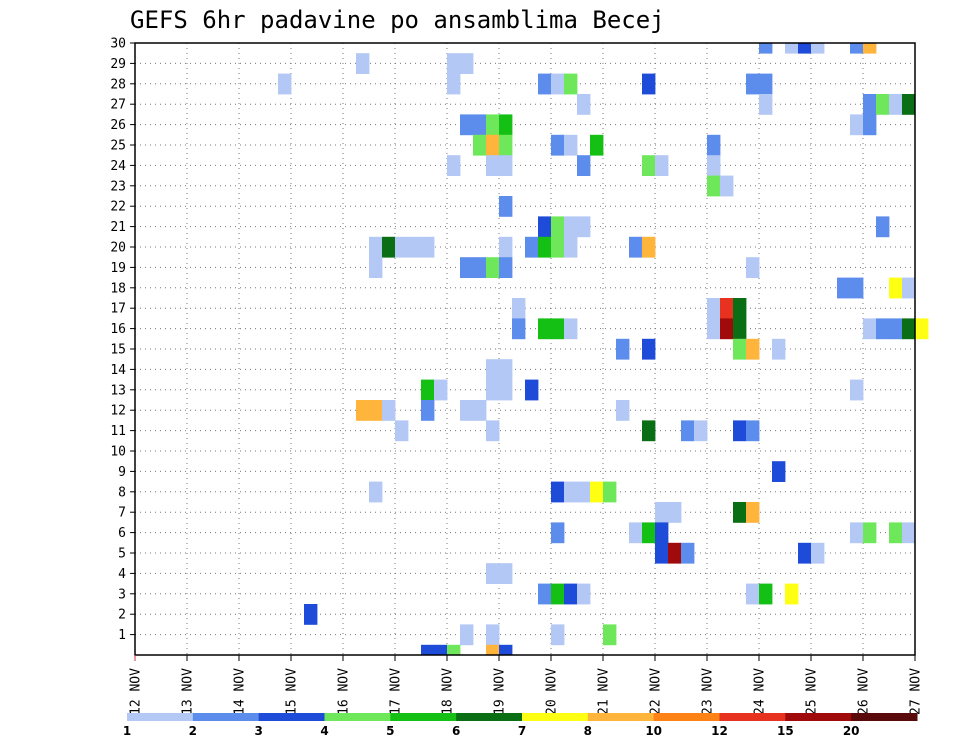 The height and width of the screenshot is (742, 960). I want to click on y-tick-label: 2, so click(122, 615).